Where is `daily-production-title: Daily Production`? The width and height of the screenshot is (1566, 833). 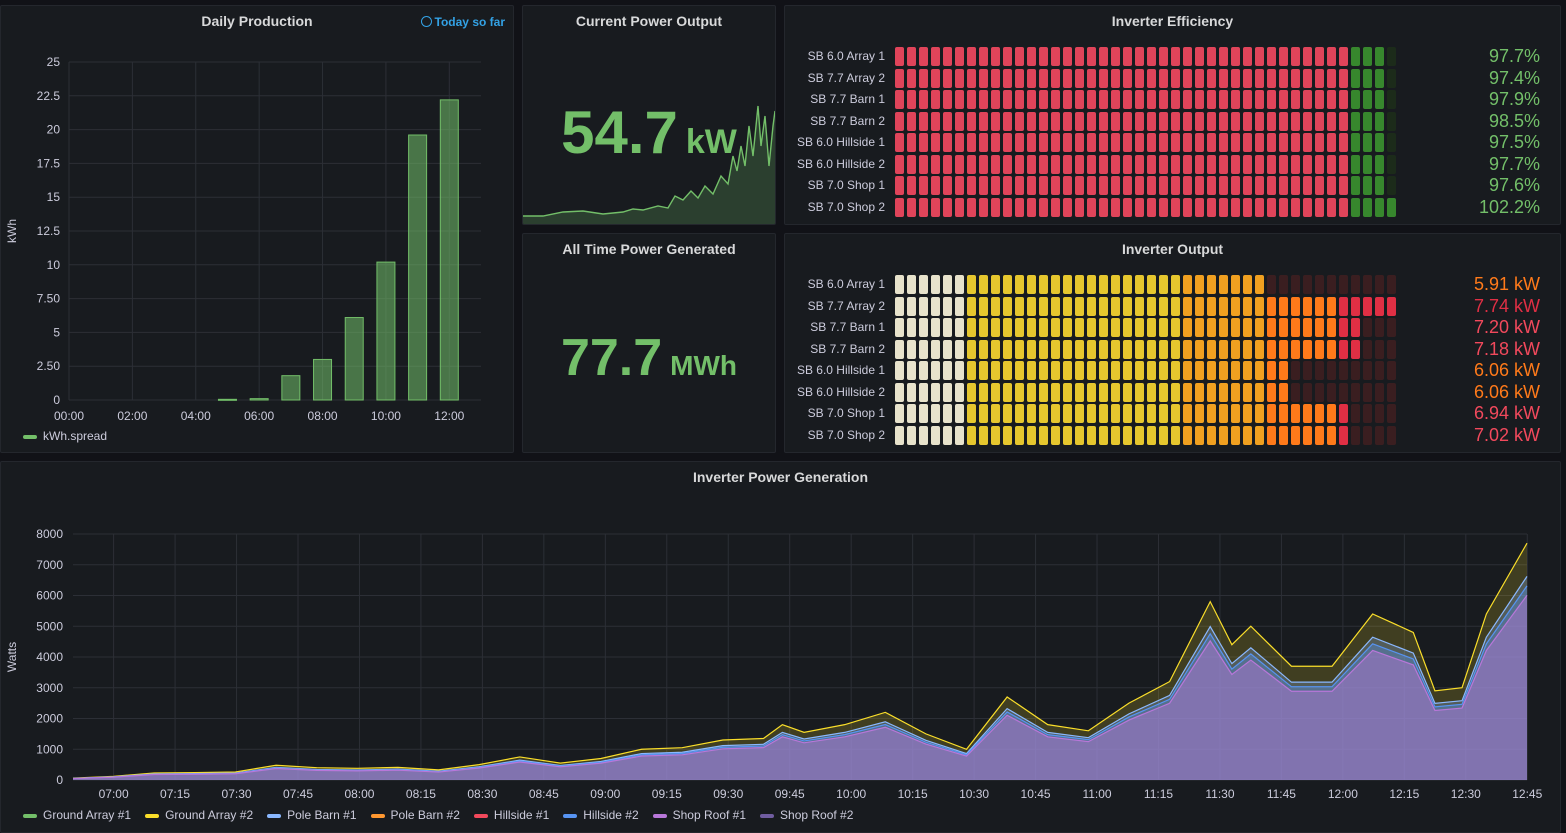 daily-production-title: Daily Production is located at coordinates (257, 21).